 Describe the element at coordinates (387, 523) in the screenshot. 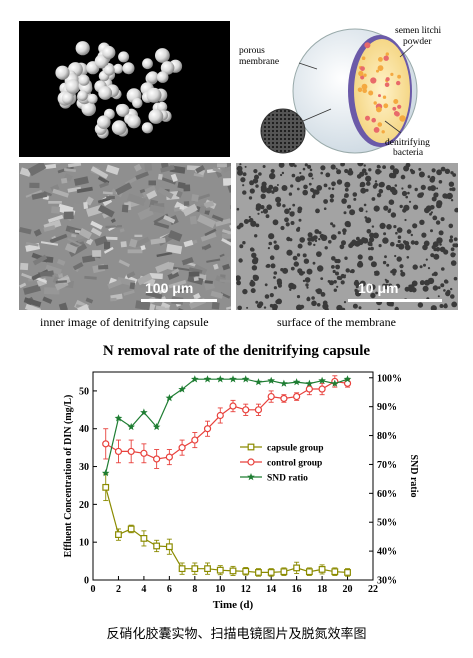

I see `y2-tick-label: 50%` at that location.